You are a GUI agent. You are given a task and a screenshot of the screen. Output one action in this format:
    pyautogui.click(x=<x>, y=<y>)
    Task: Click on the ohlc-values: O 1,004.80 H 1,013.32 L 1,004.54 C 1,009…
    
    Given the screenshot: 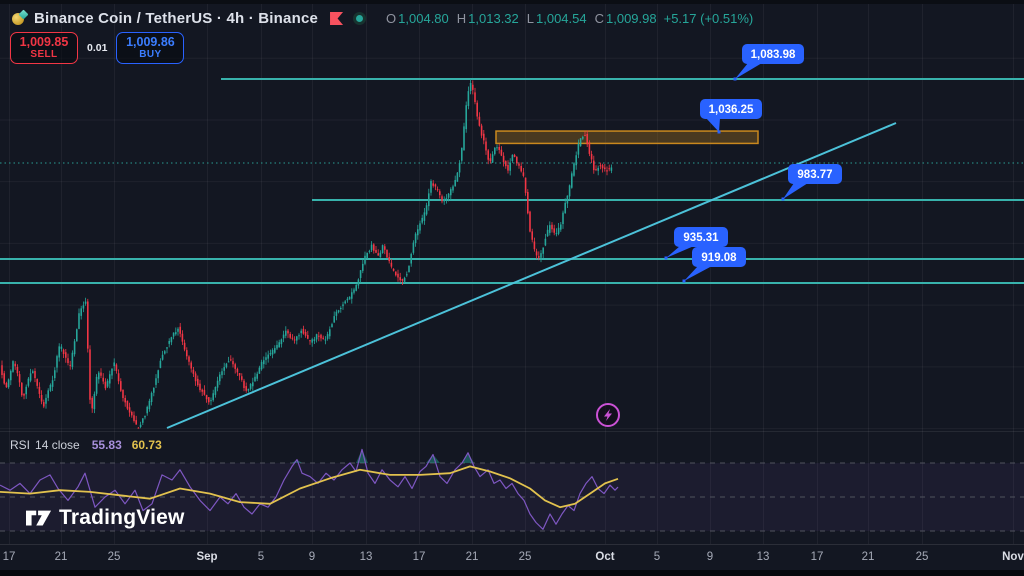 What is the action you would take?
    pyautogui.click(x=565, y=18)
    